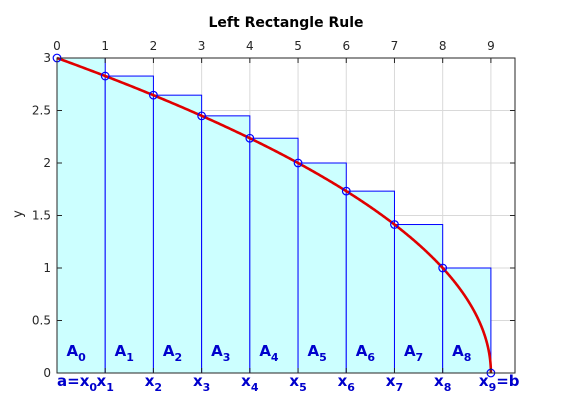 The height and width of the screenshot is (414, 573). Describe the element at coordinates (207, 387) in the screenshot. I see `x-annotation-subscript: 3` at that location.